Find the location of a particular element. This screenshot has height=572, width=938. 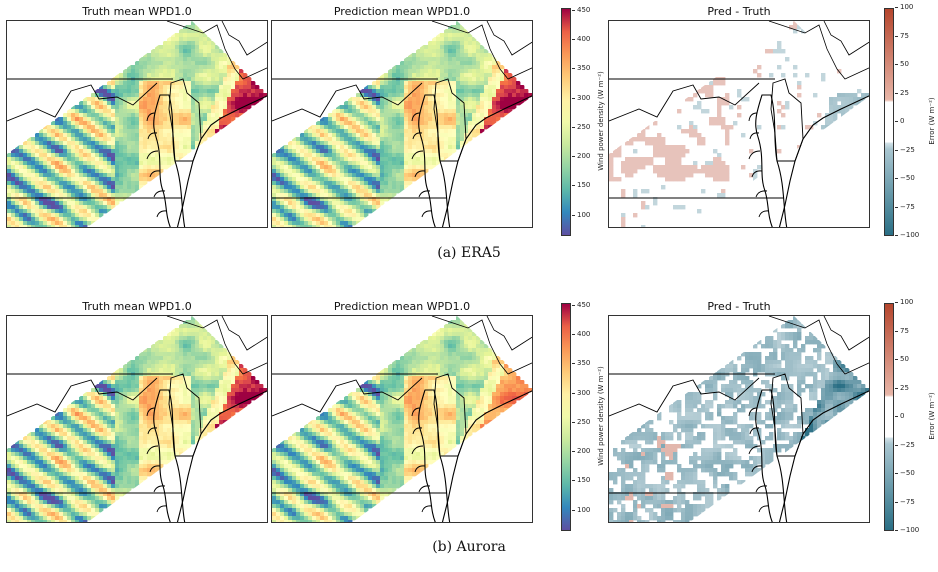

colorbar-tick-label: 25 is located at coordinates (902, 92).